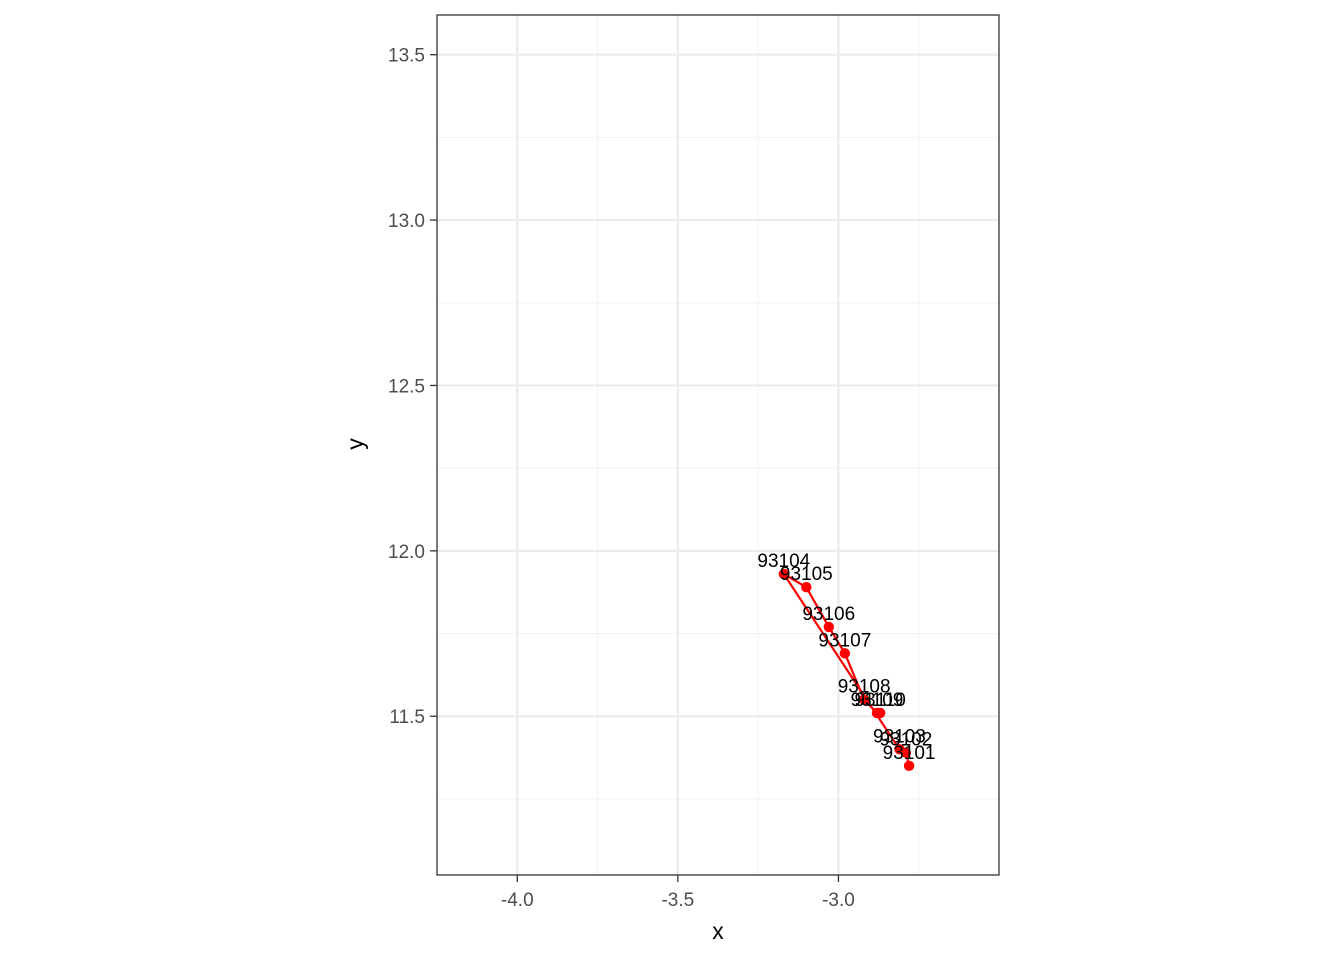  Describe the element at coordinates (806, 574) in the screenshot. I see `data-point-label: 93105` at that location.